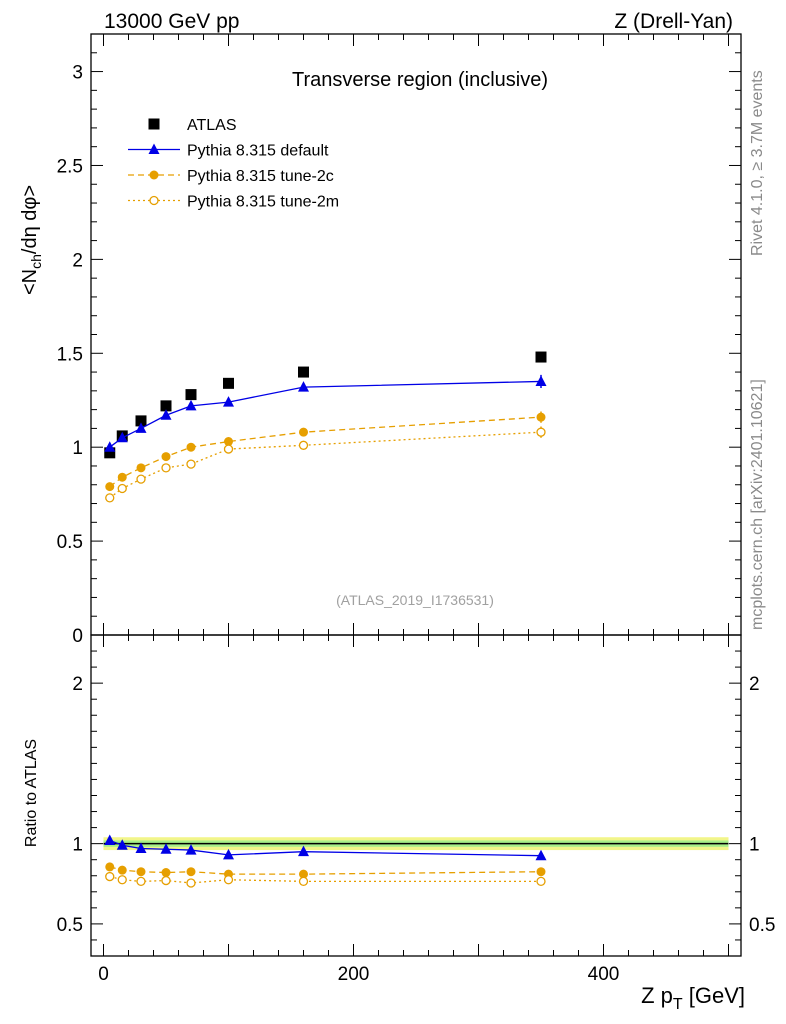 The width and height of the screenshot is (786, 1024). I want to click on legend-label: Pythia 8.315 default, so click(258, 151).